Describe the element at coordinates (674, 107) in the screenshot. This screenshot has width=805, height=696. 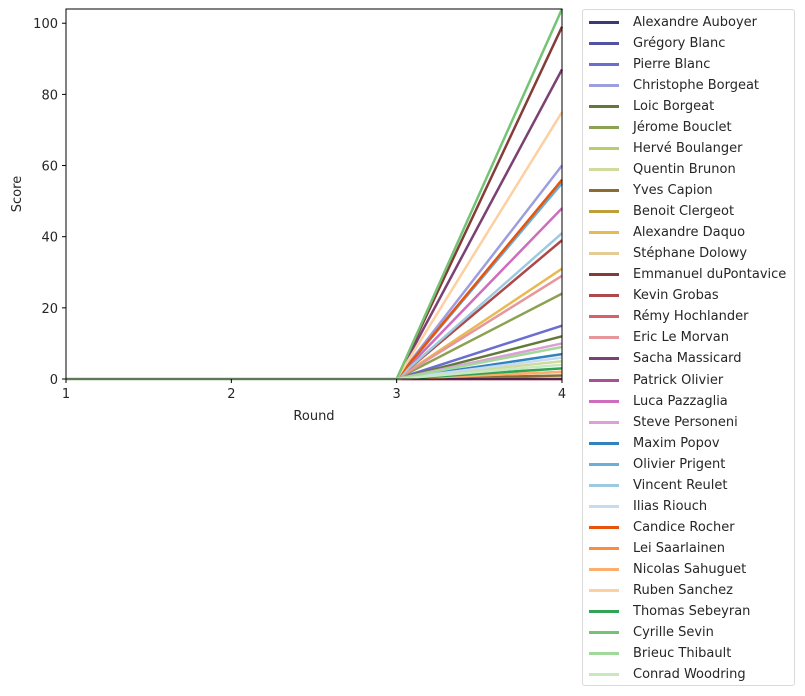
I see `legend-label: Loic Borgeat` at that location.